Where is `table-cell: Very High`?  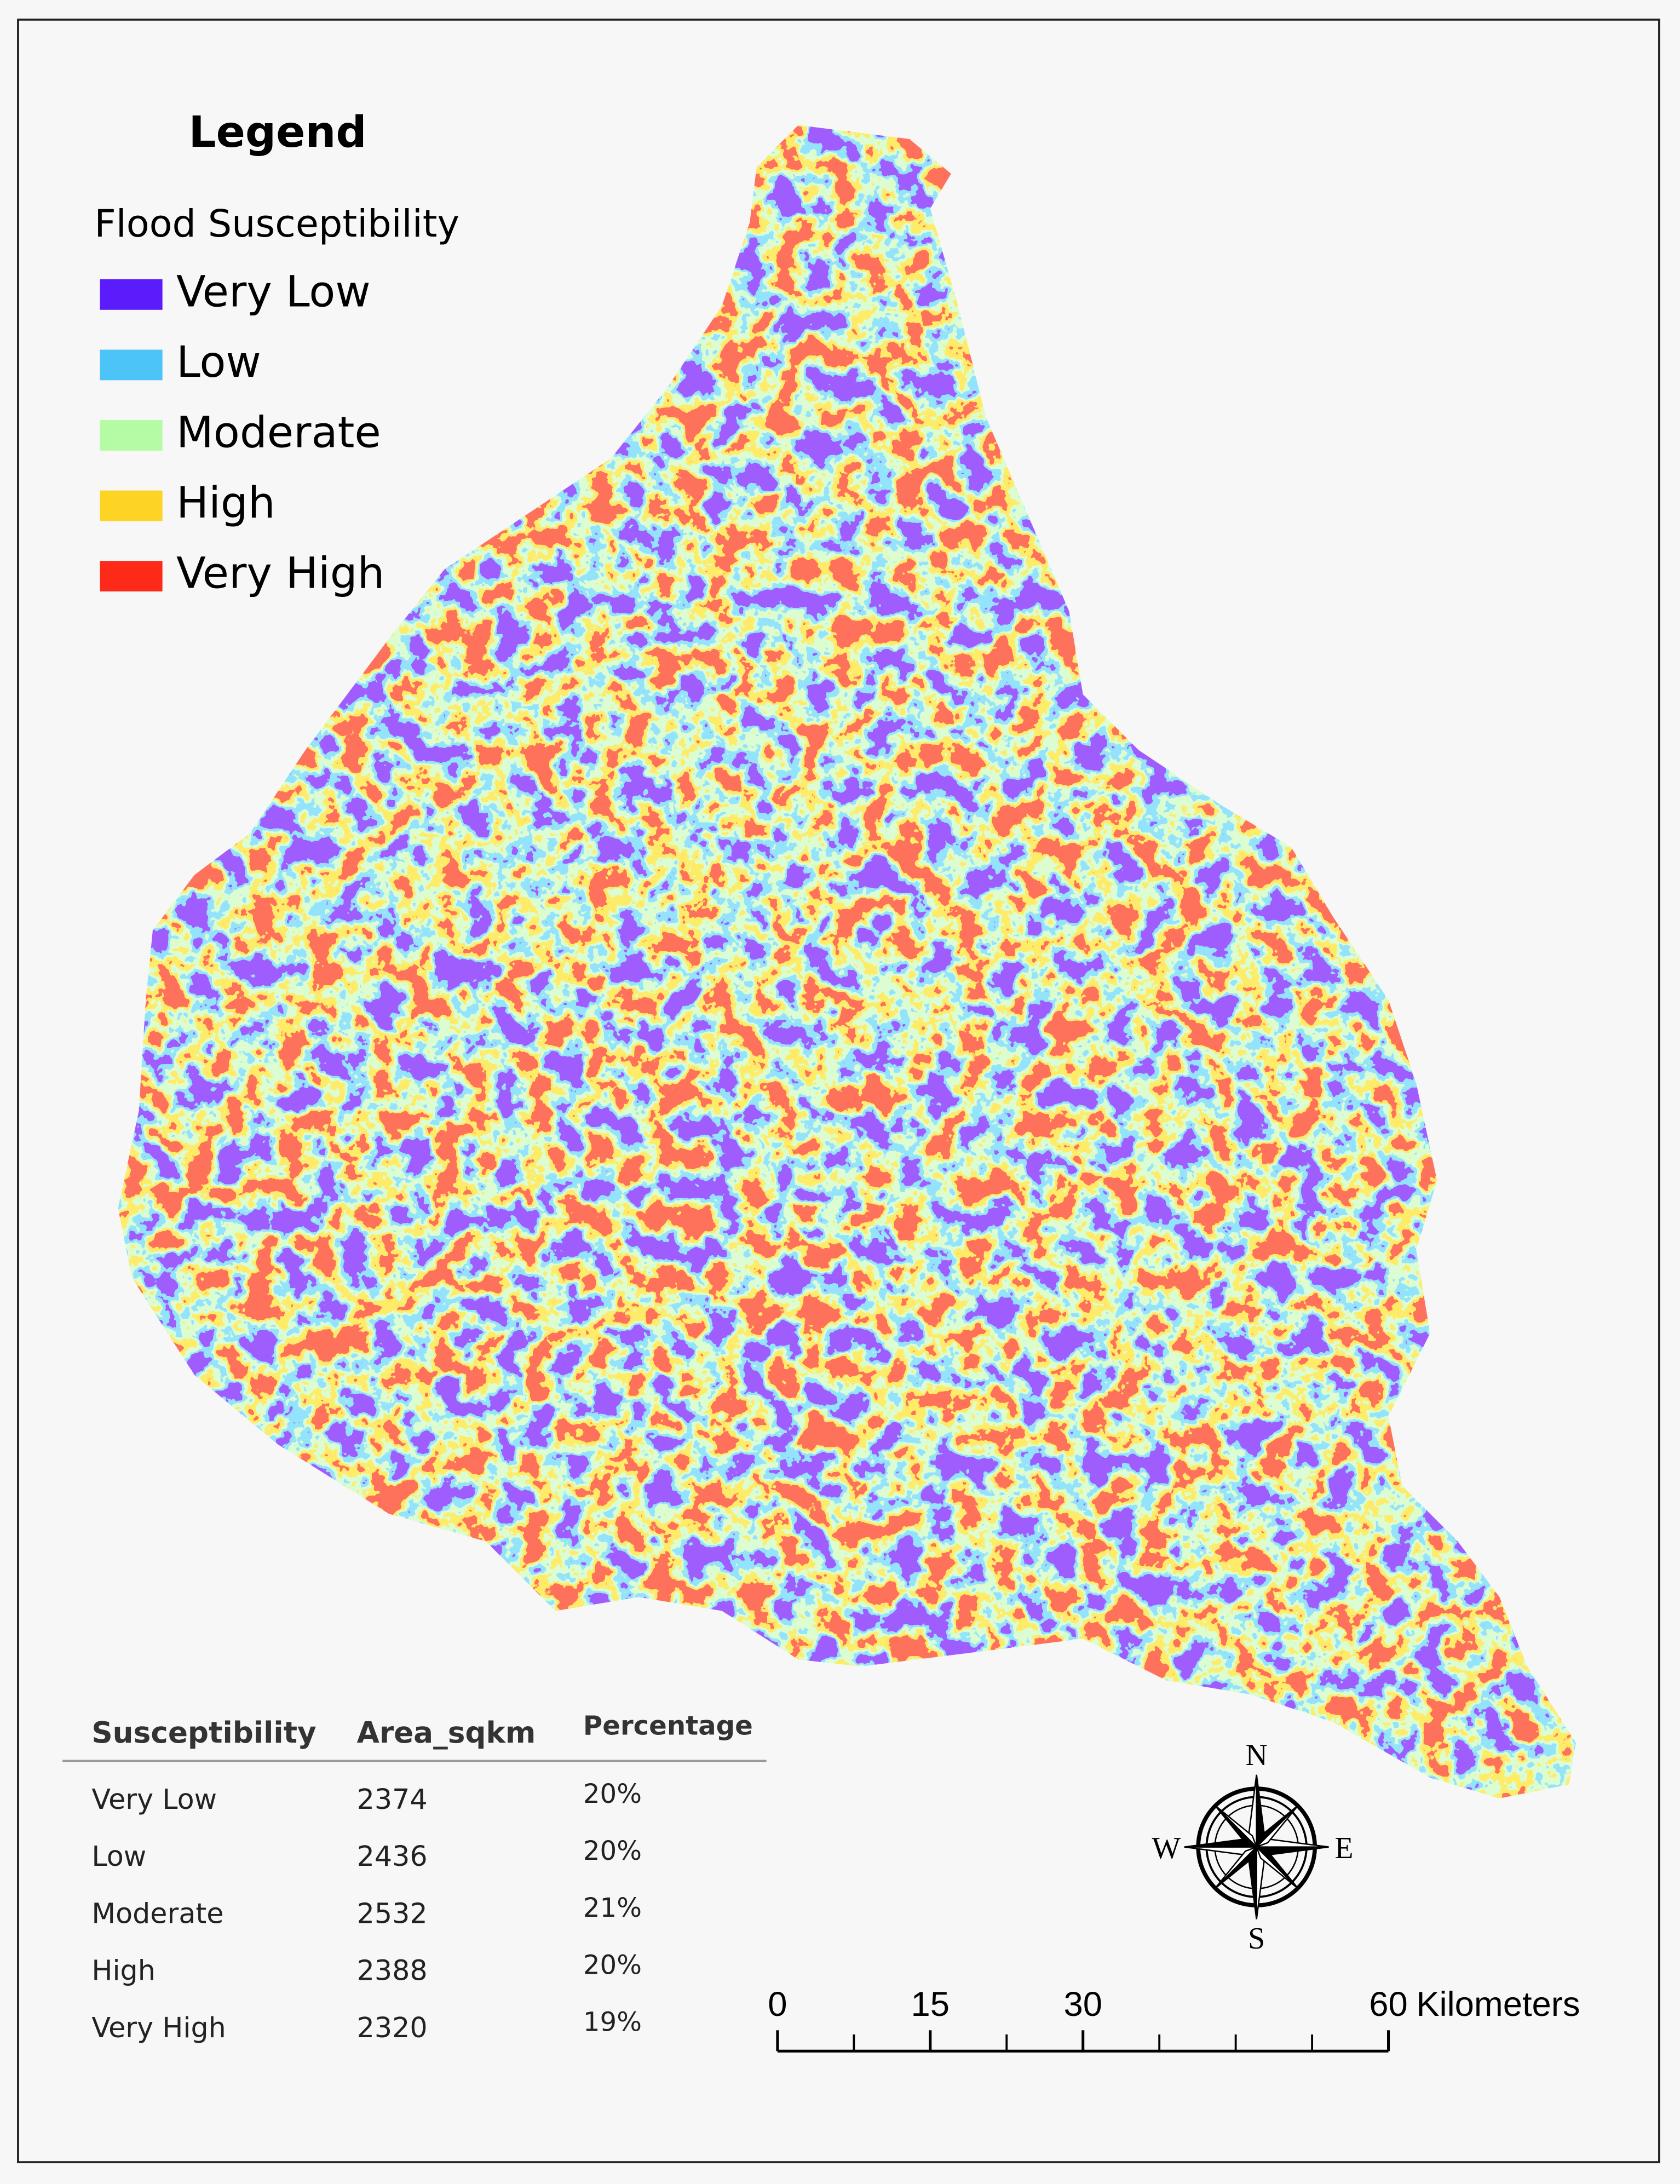
table-cell: Very High is located at coordinates (158, 2027).